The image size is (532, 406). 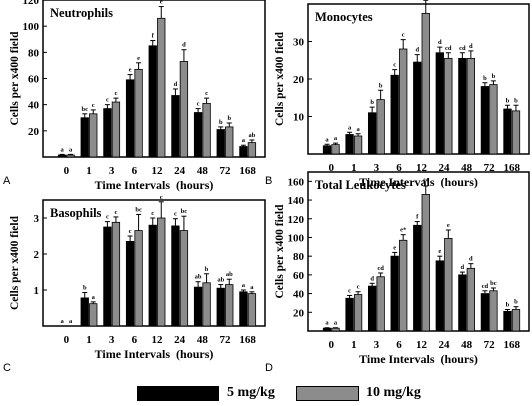 What do you see at coordinates (269, 368) in the screenshot?
I see `panel-letter: D` at bounding box center [269, 368].